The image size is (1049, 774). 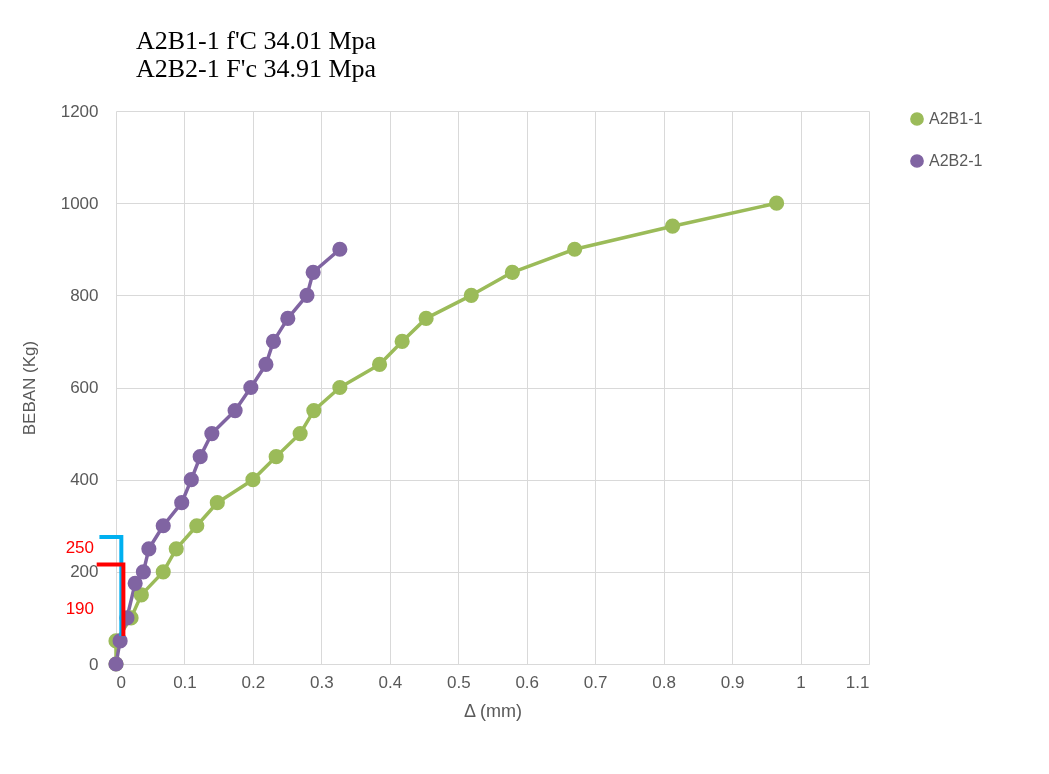 I want to click on x-axis-title: Δ (mm), so click(x=493, y=710).